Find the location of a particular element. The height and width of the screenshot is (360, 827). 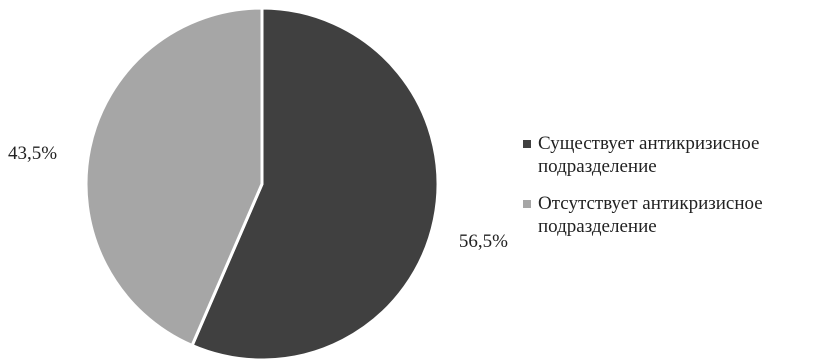

legend-swatch-absent is located at coordinates (527, 204).